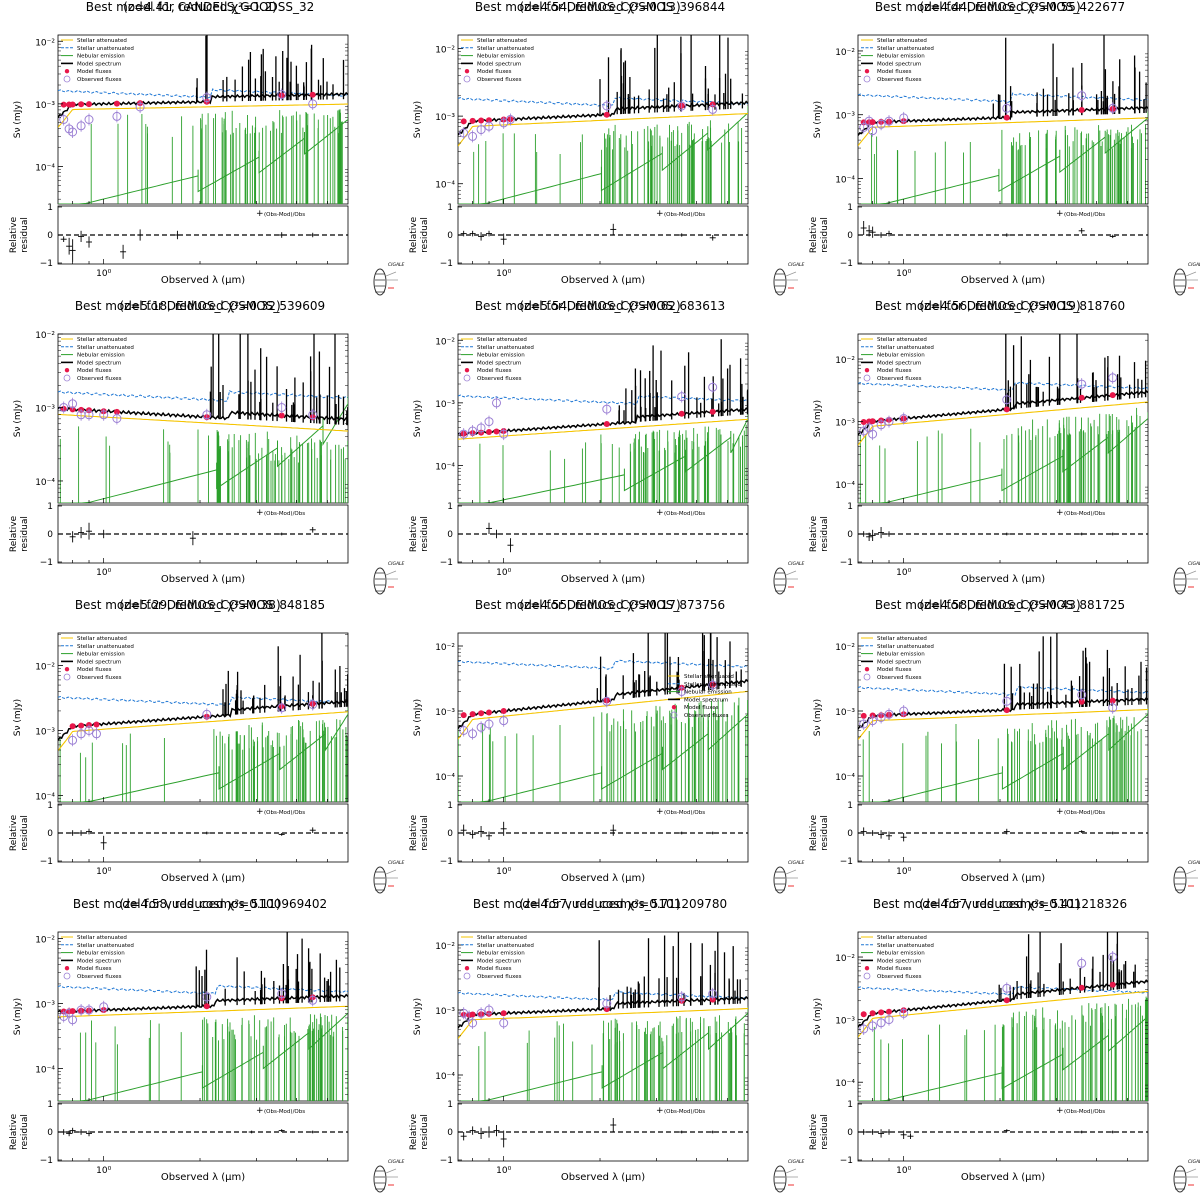 The height and width of the screenshot is (1197, 1200). Describe the element at coordinates (600, 605) in the screenshot. I see `panel-subtitle: (z=4.55, reduced χ²=0.17)` at that location.